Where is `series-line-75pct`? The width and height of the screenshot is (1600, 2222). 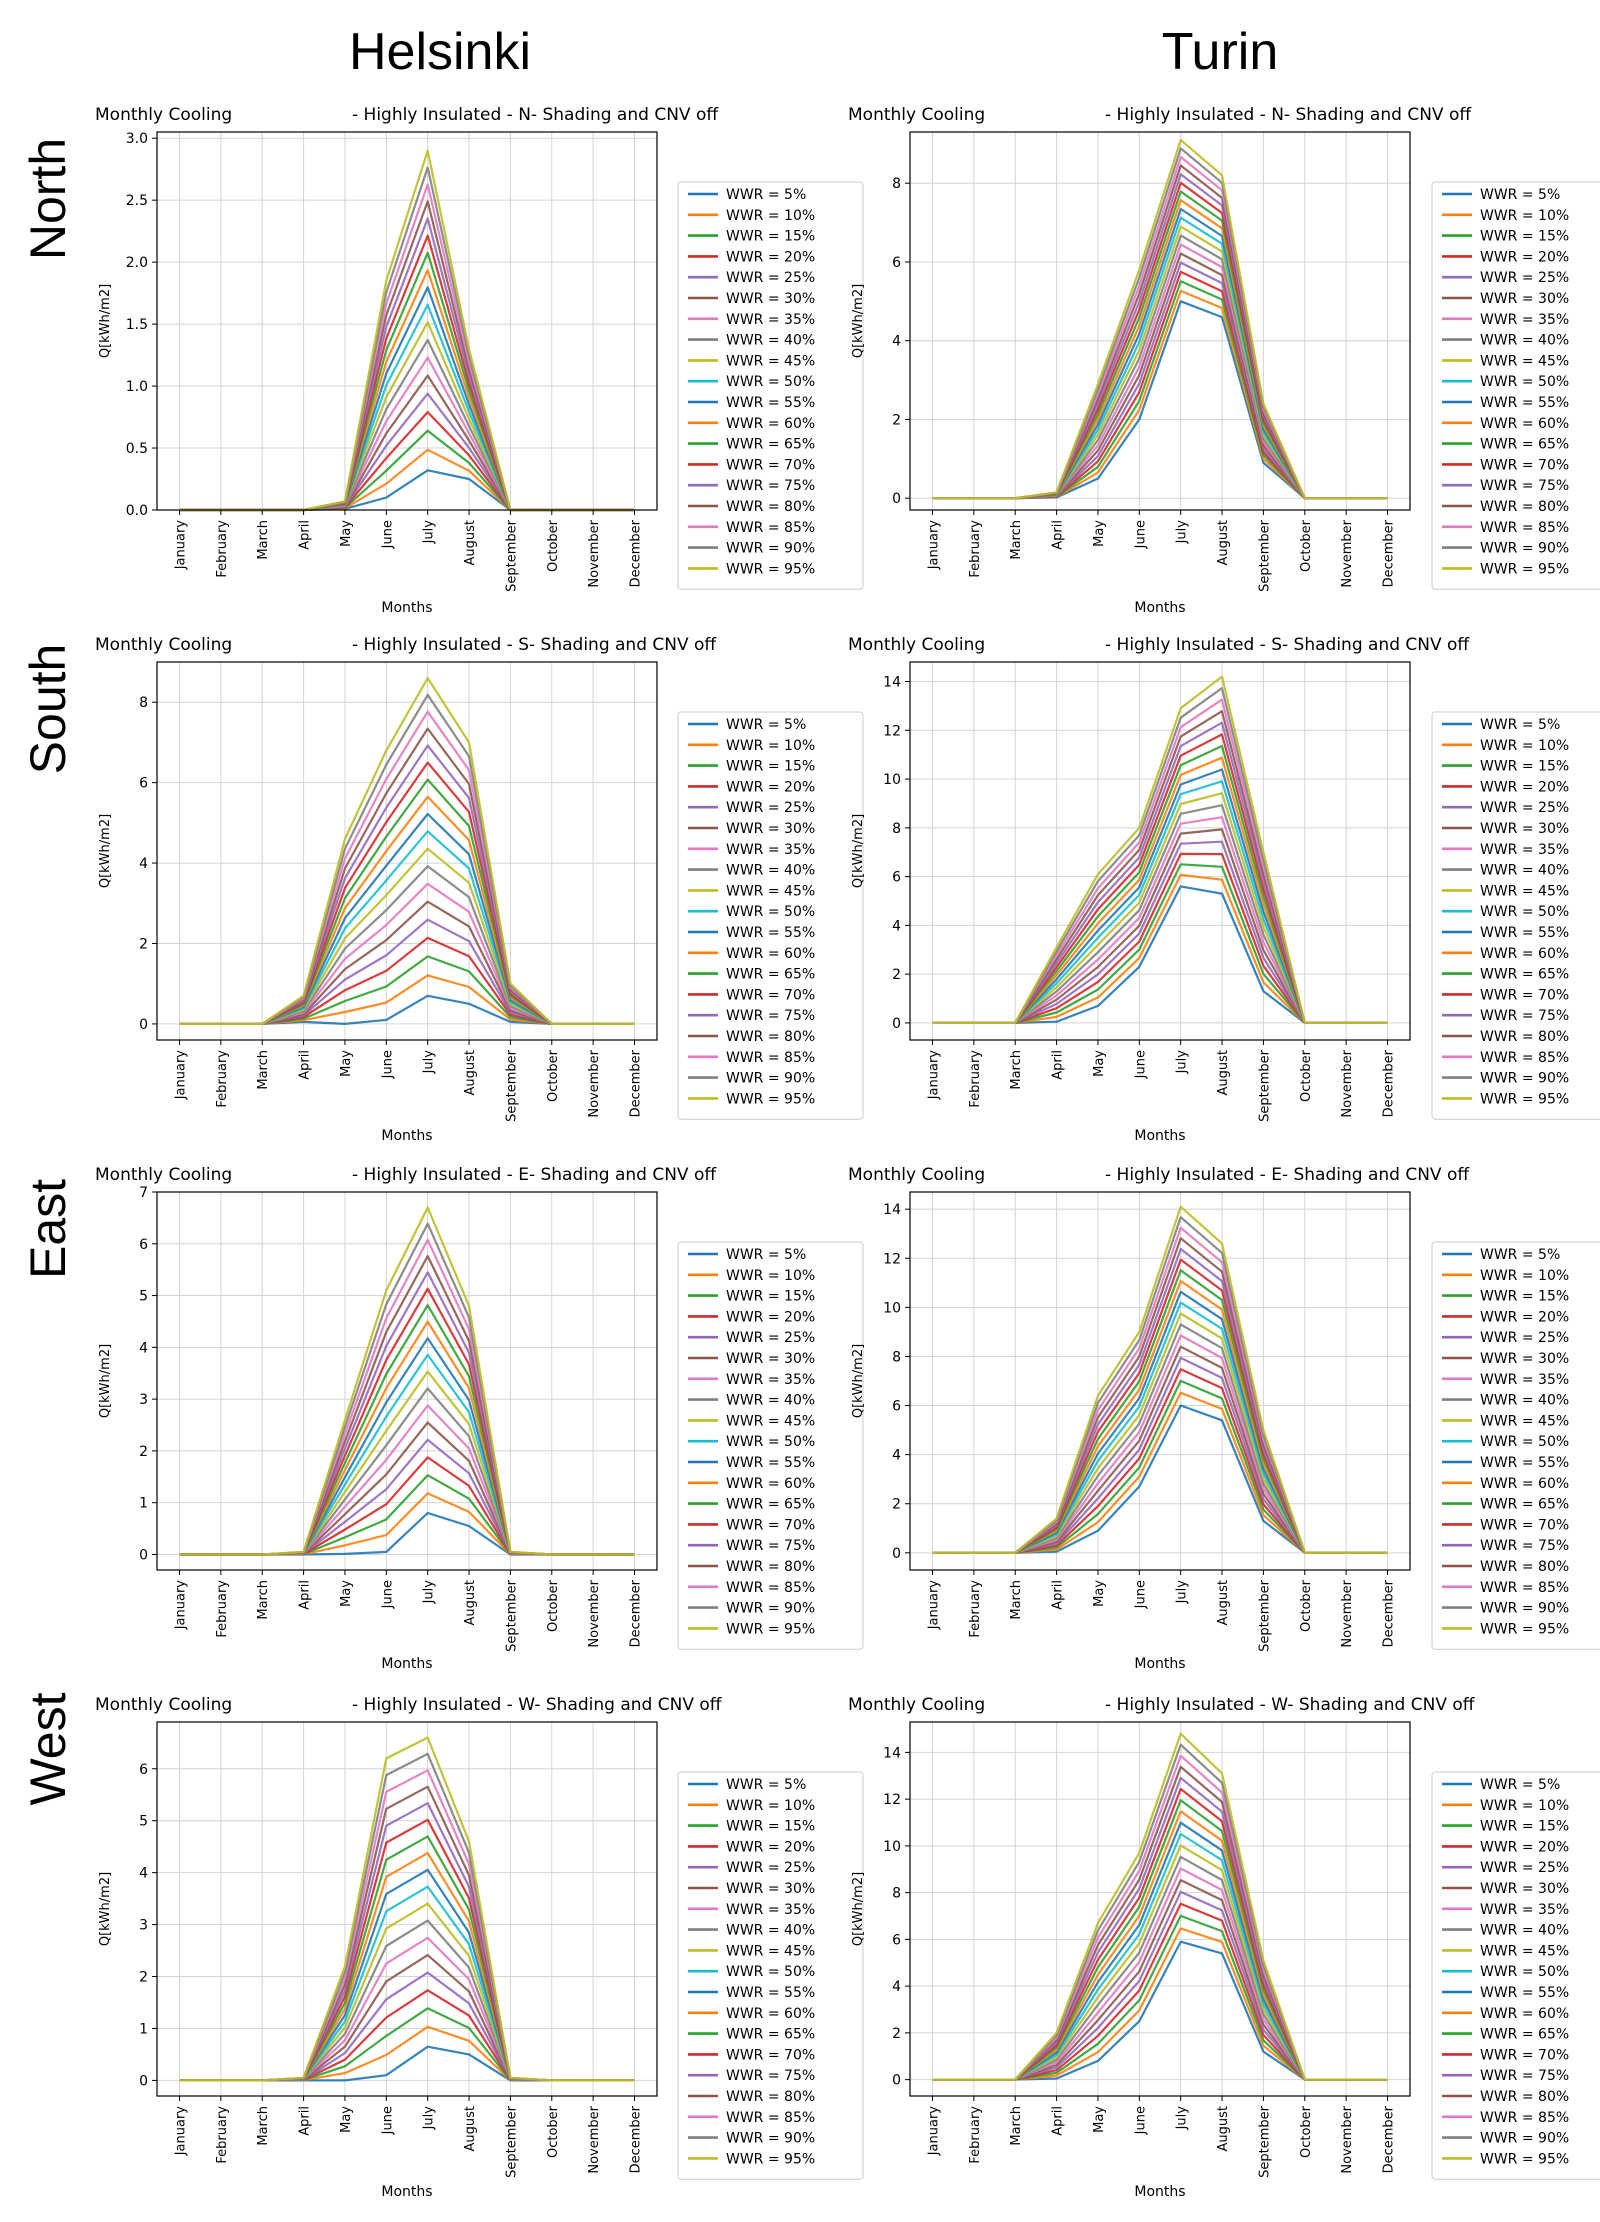 series-line-75pct is located at coordinates (407, 1413).